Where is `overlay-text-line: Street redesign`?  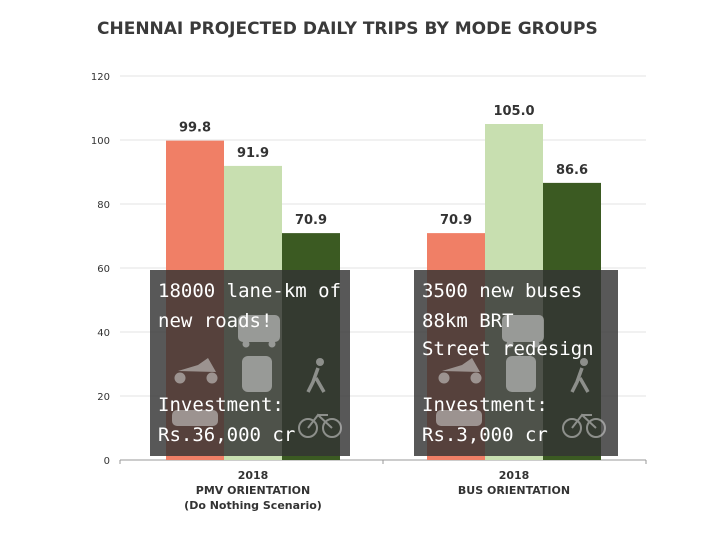
overlay-text-line: Street redesign is located at coordinates (508, 349).